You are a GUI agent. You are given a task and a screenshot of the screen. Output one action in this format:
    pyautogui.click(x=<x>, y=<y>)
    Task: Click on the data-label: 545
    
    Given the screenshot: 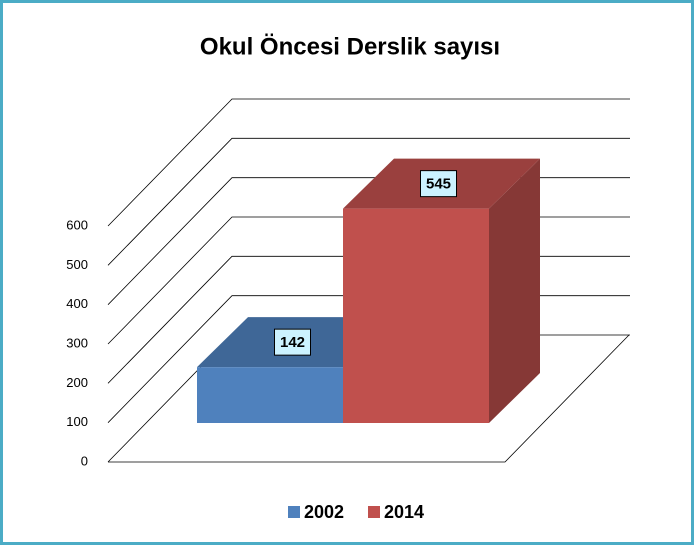 What is the action you would take?
    pyautogui.click(x=438, y=184)
    